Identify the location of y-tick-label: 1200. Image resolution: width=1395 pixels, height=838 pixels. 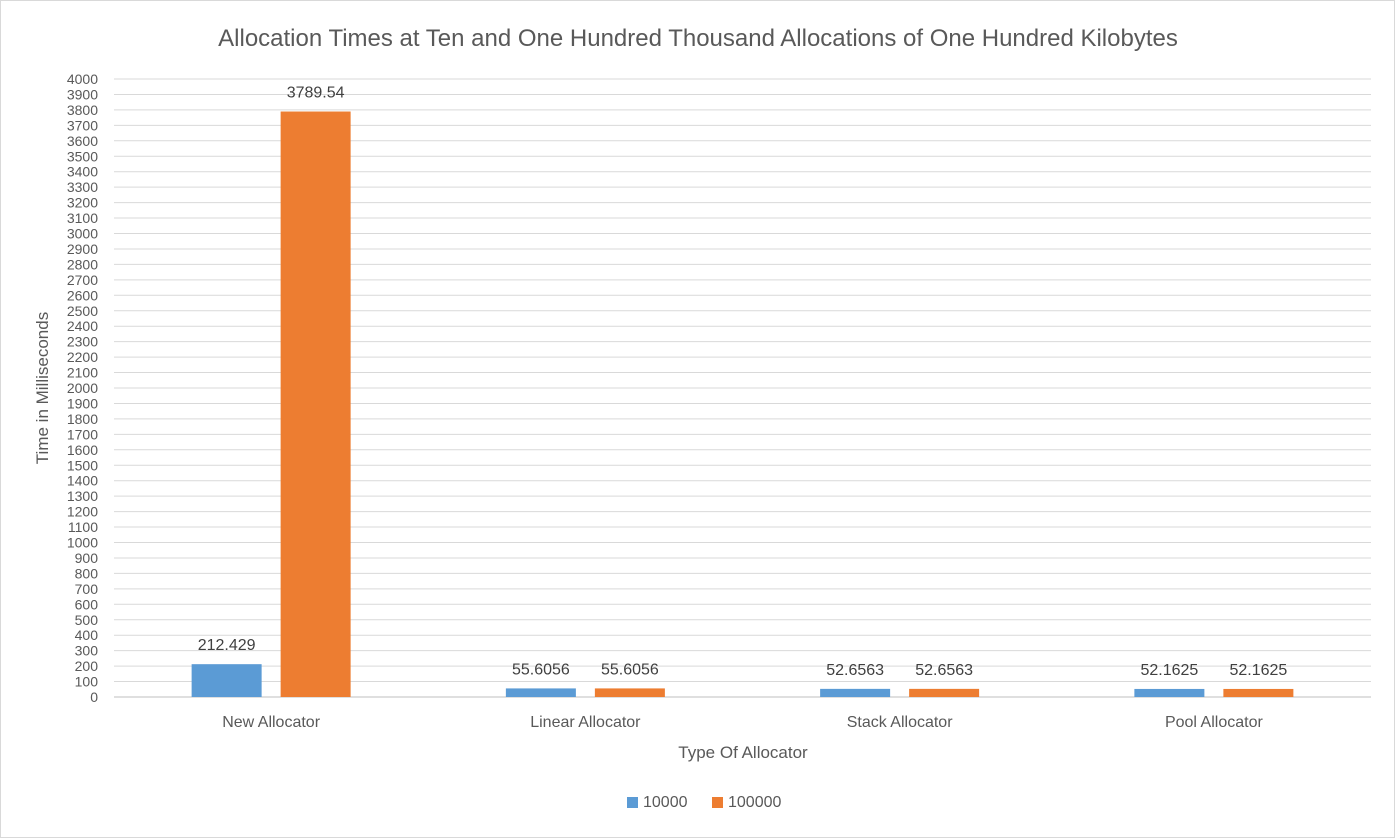
(82, 512).